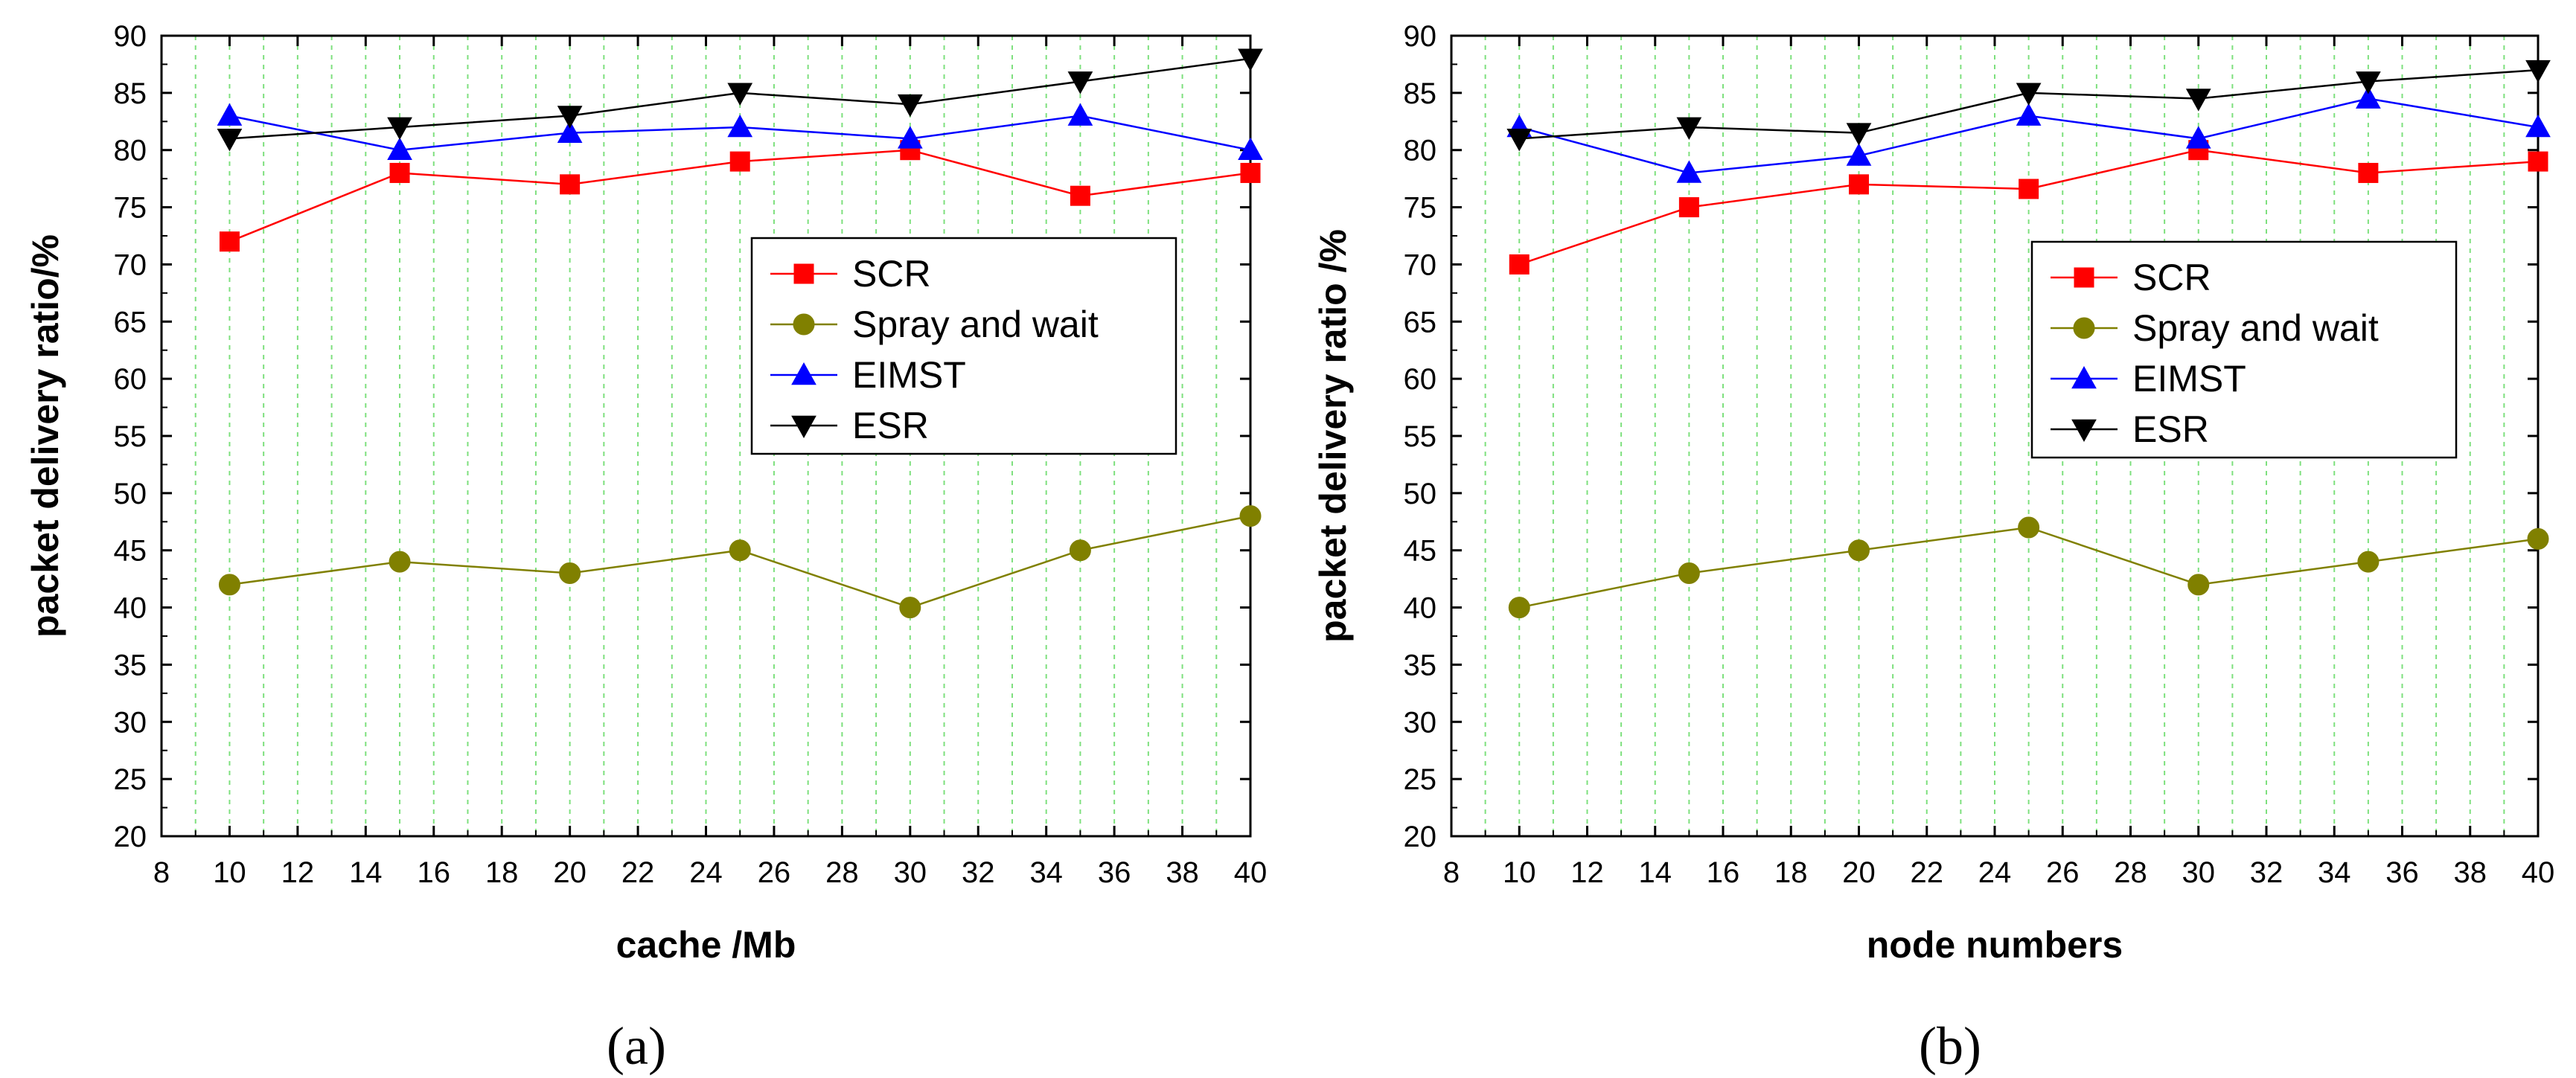 Image resolution: width=2576 pixels, height=1078 pixels. What do you see at coordinates (130, 779) in the screenshot?
I see `y-tick-label: 25` at bounding box center [130, 779].